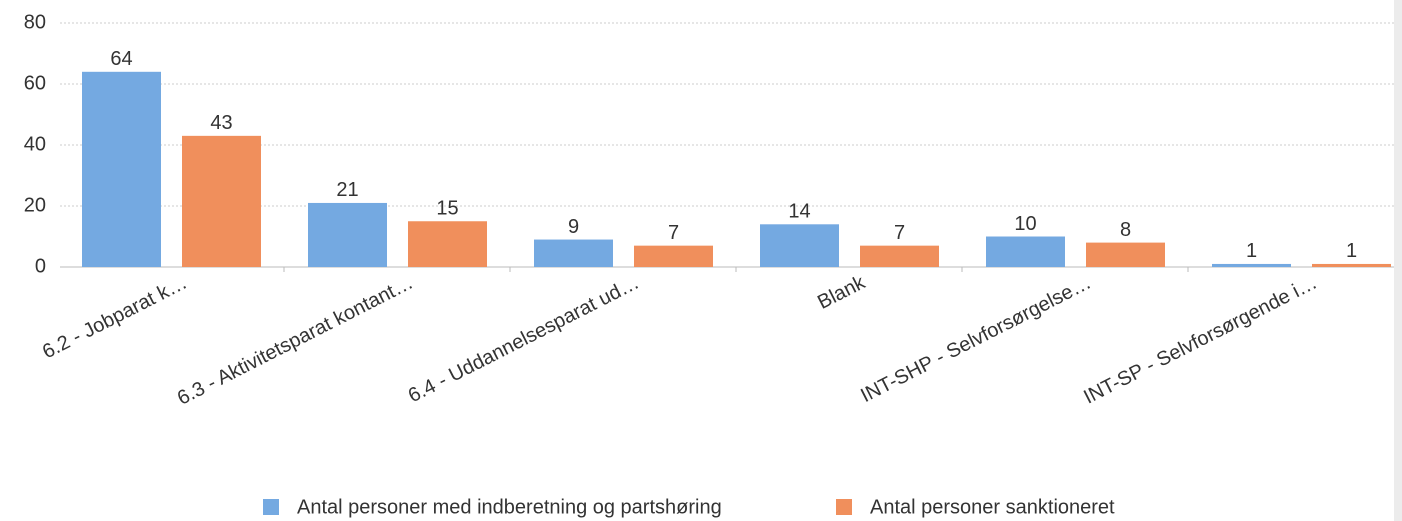  I want to click on value-label: 15, so click(447, 209).